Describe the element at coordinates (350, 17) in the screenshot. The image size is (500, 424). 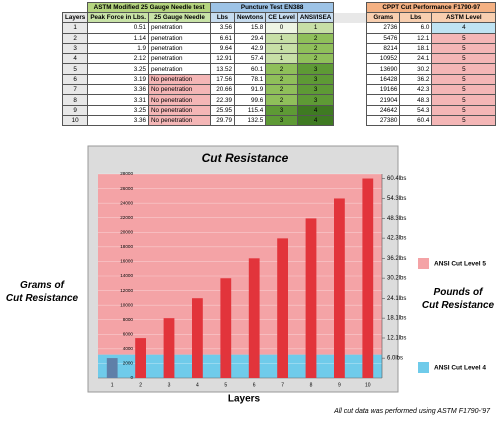
I see `spacer` at that location.